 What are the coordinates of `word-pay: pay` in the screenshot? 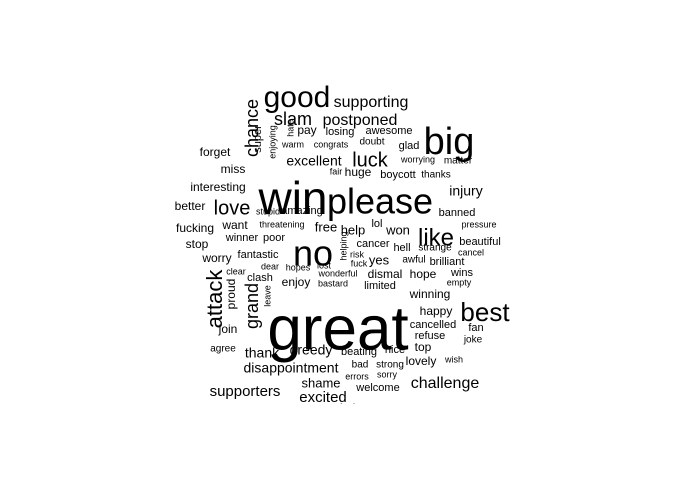 It's located at (306, 130).